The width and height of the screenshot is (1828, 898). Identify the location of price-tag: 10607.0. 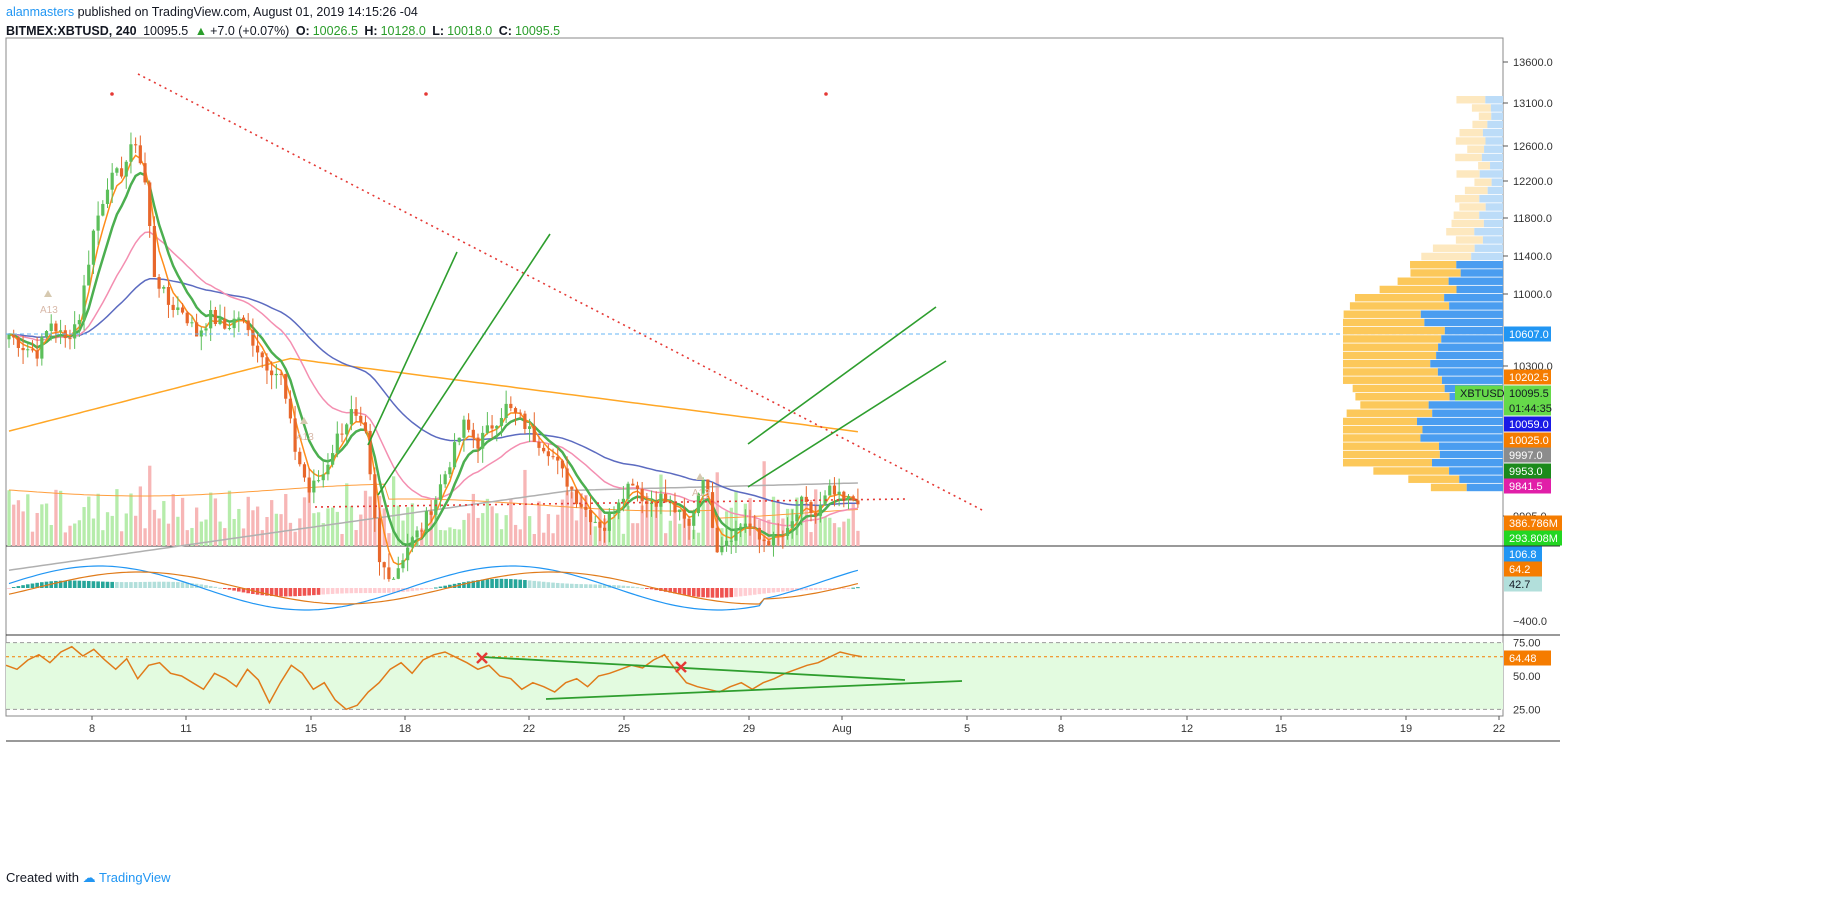
(1527, 334).